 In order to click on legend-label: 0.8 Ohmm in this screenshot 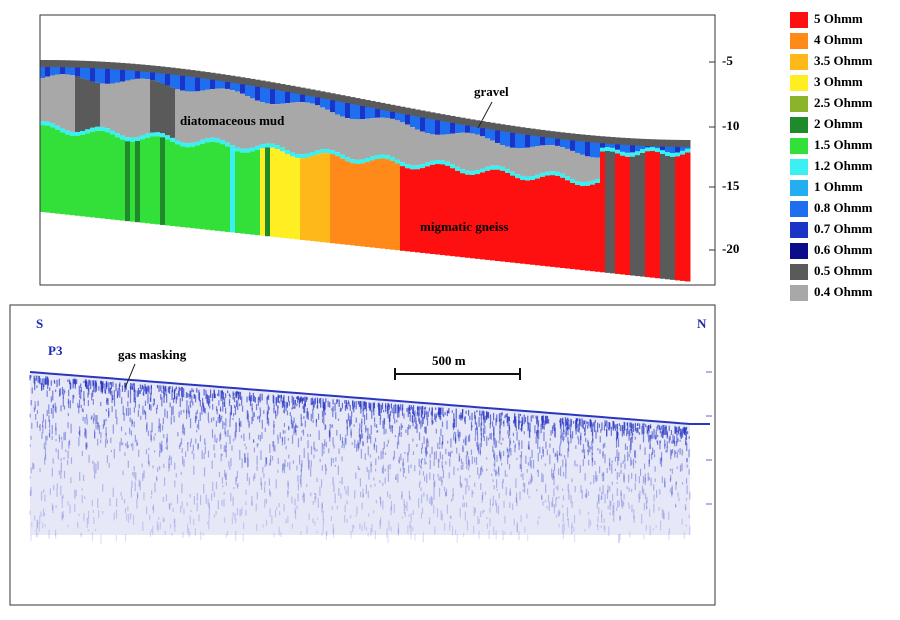, I will do `click(843, 207)`.